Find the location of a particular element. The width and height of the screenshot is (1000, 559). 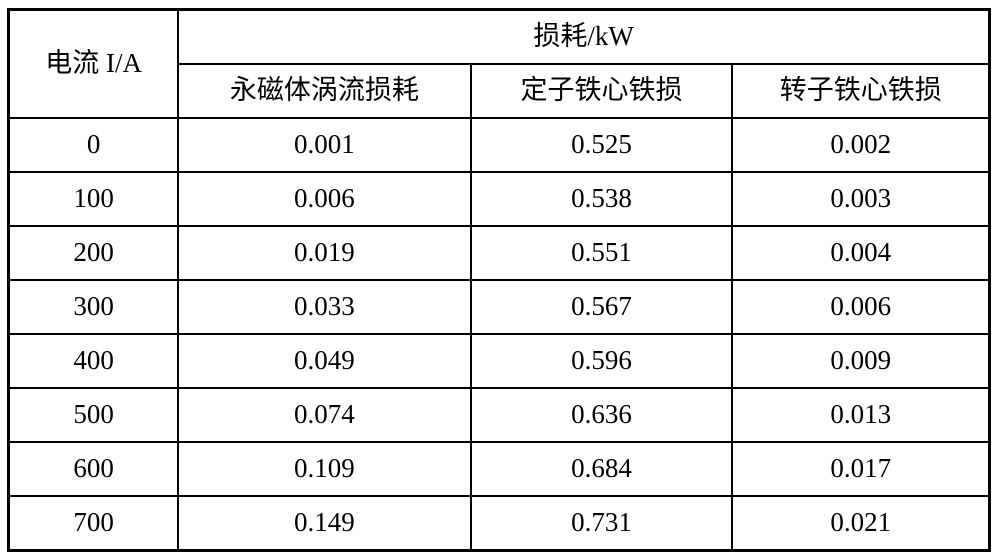

loss-value-cell: 0.149 is located at coordinates (324, 524).